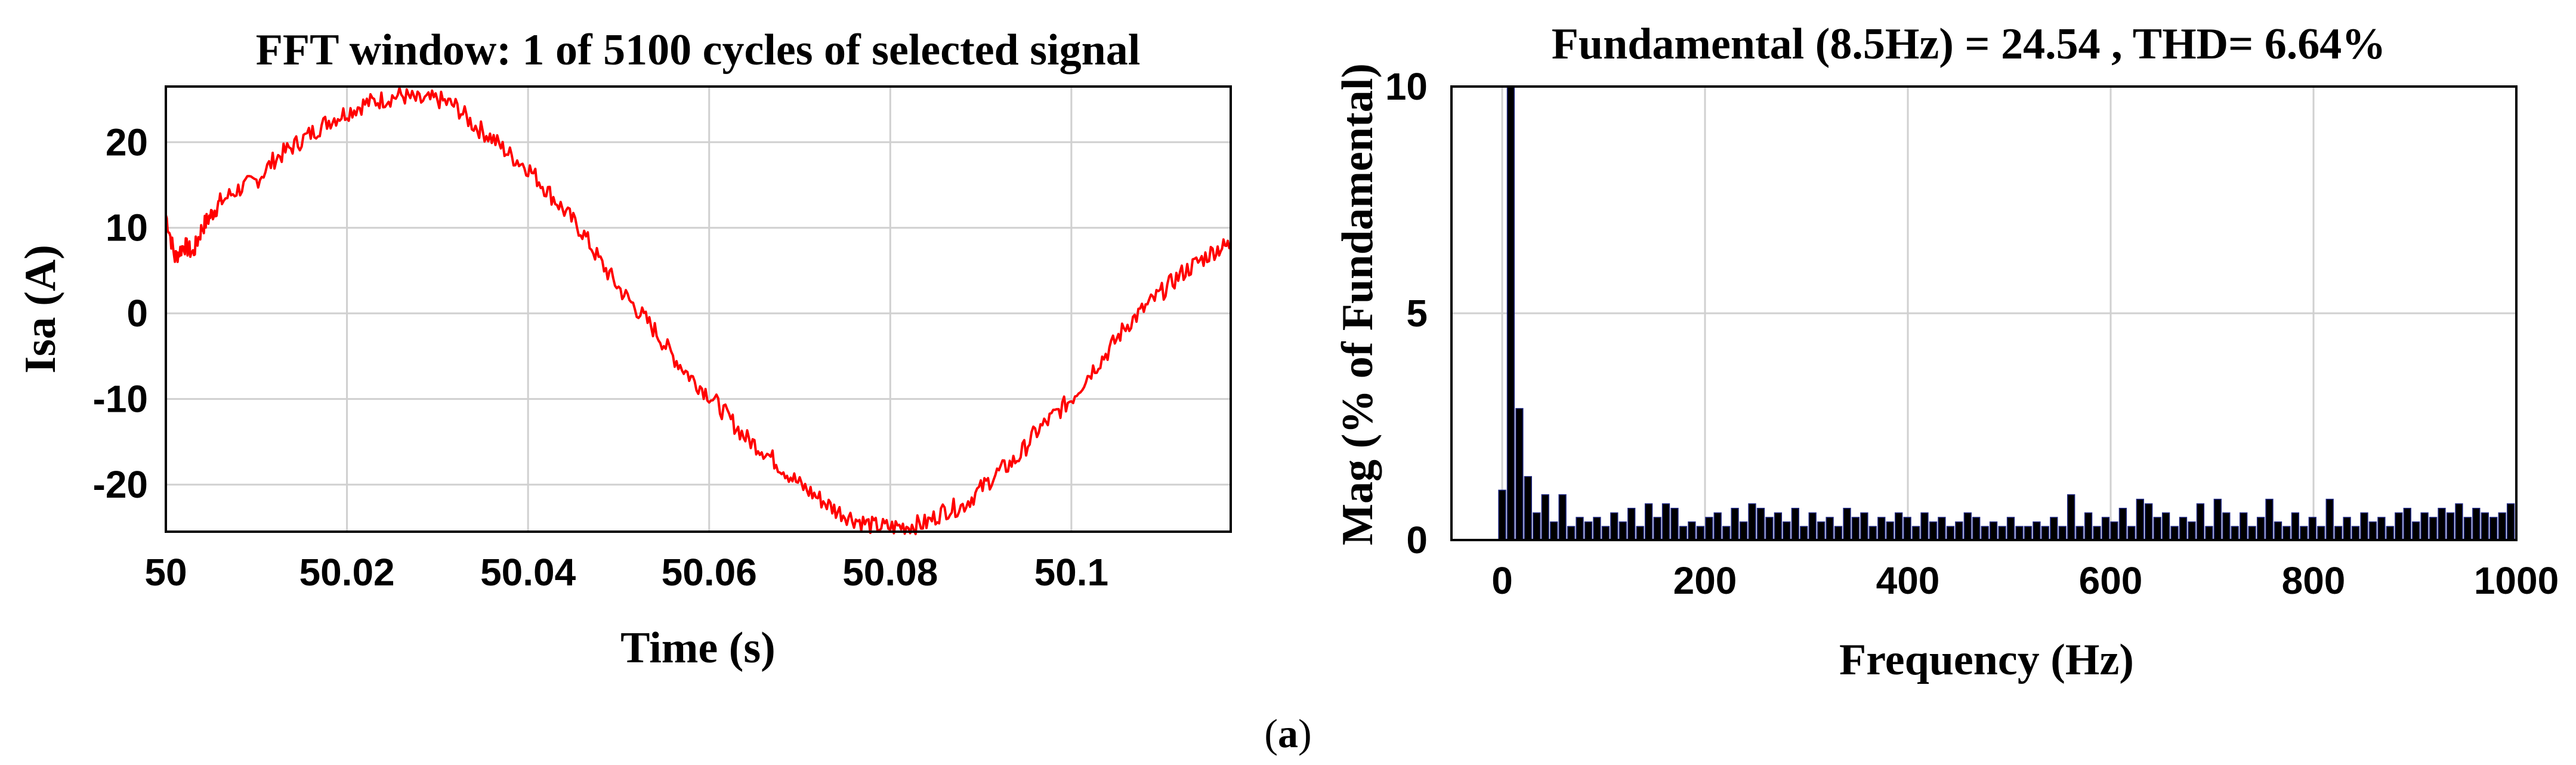  I want to click on x-tick-label: 50.04, so click(528, 572).